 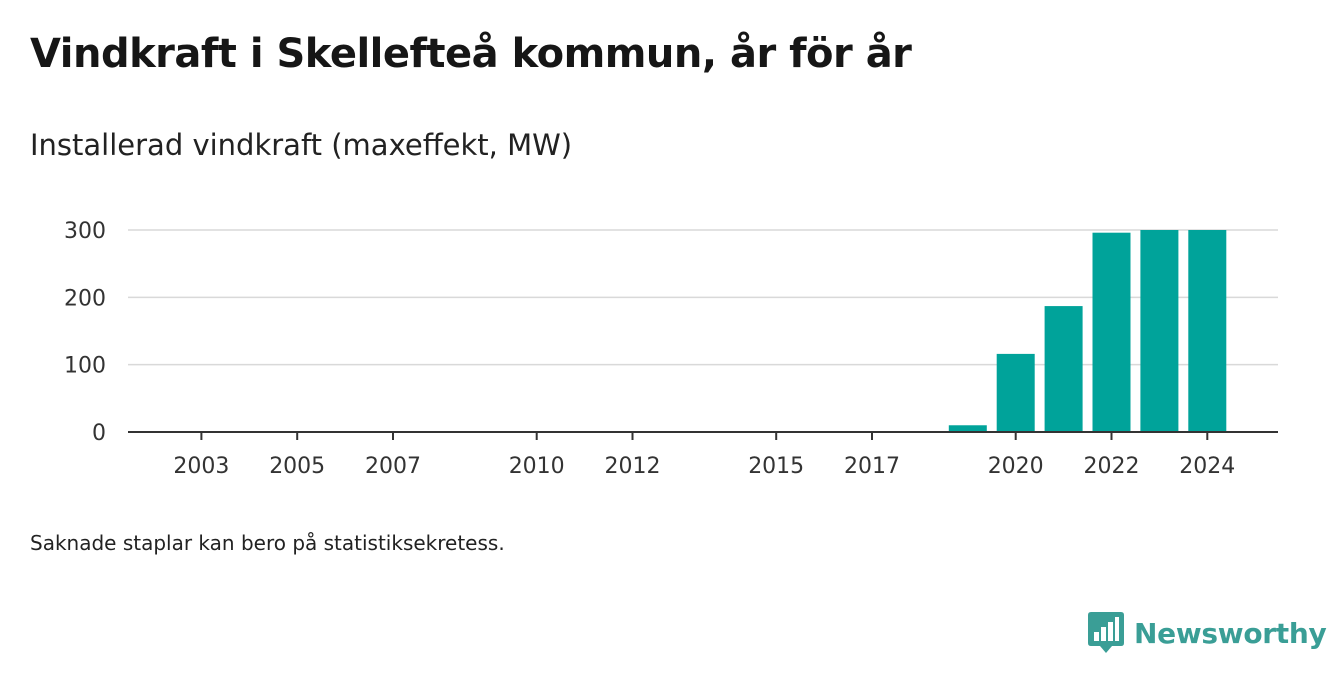 What do you see at coordinates (85, 366) in the screenshot?
I see `y-tick-label-100: 100` at bounding box center [85, 366].